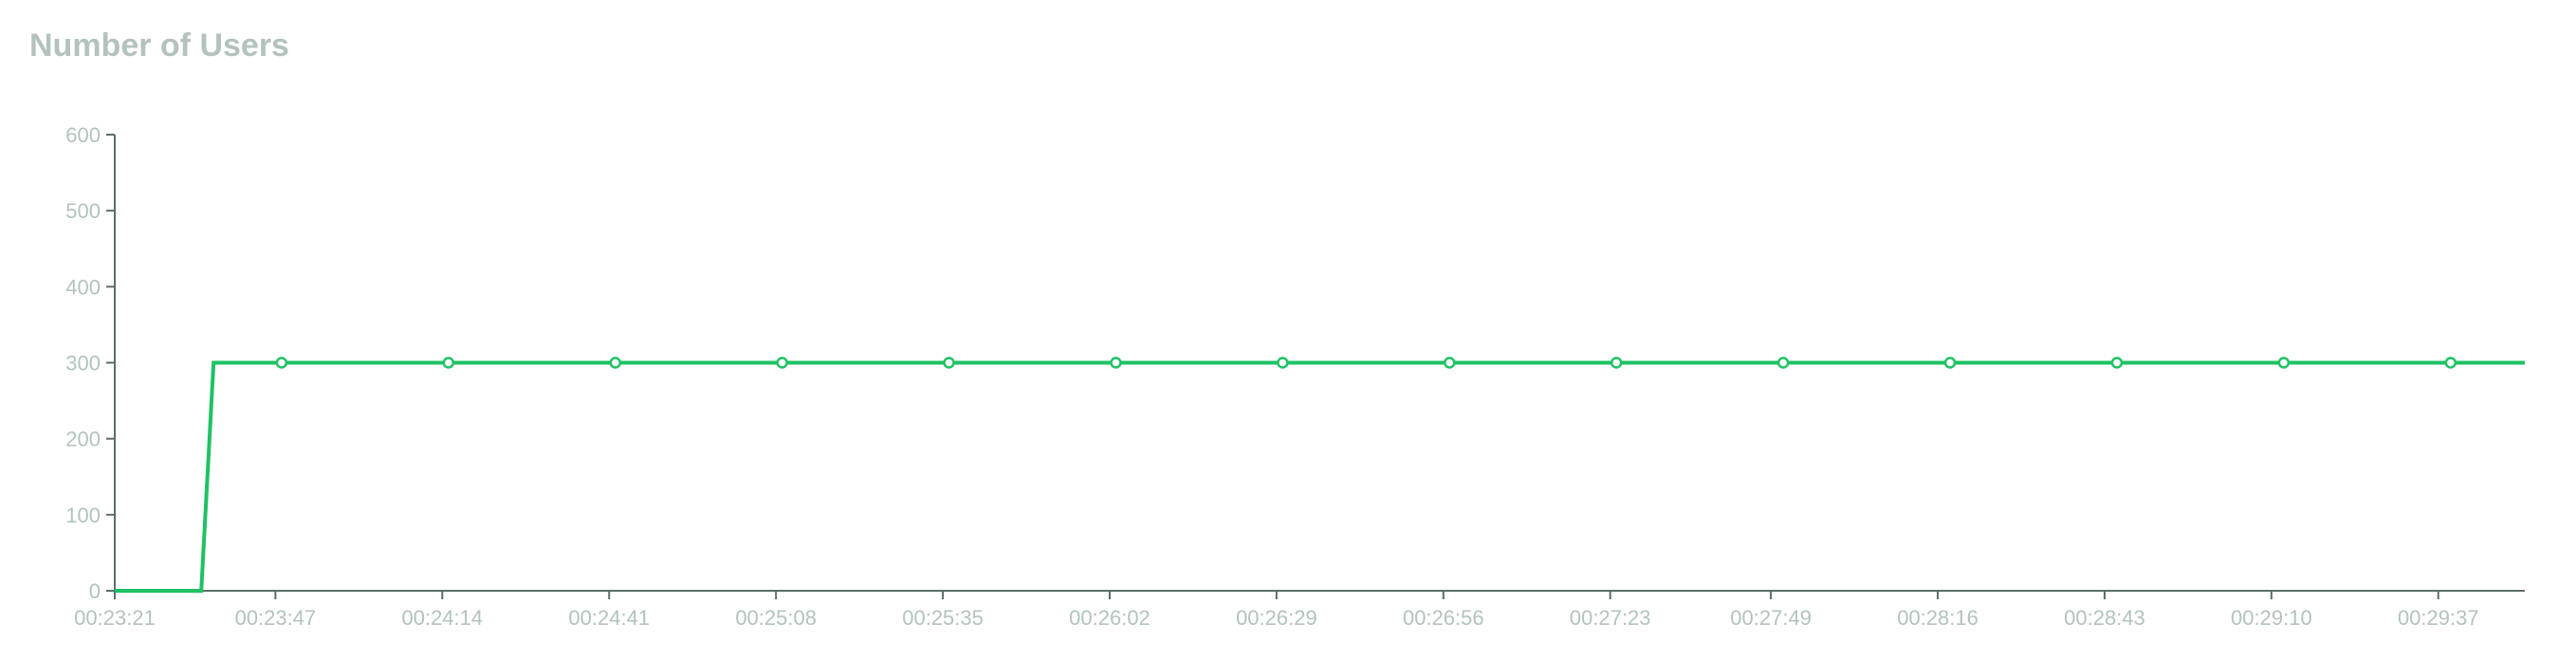 This screenshot has width=2576, height=660. What do you see at coordinates (442, 618) in the screenshot?
I see `x-tick-label: 00:24:14` at bounding box center [442, 618].